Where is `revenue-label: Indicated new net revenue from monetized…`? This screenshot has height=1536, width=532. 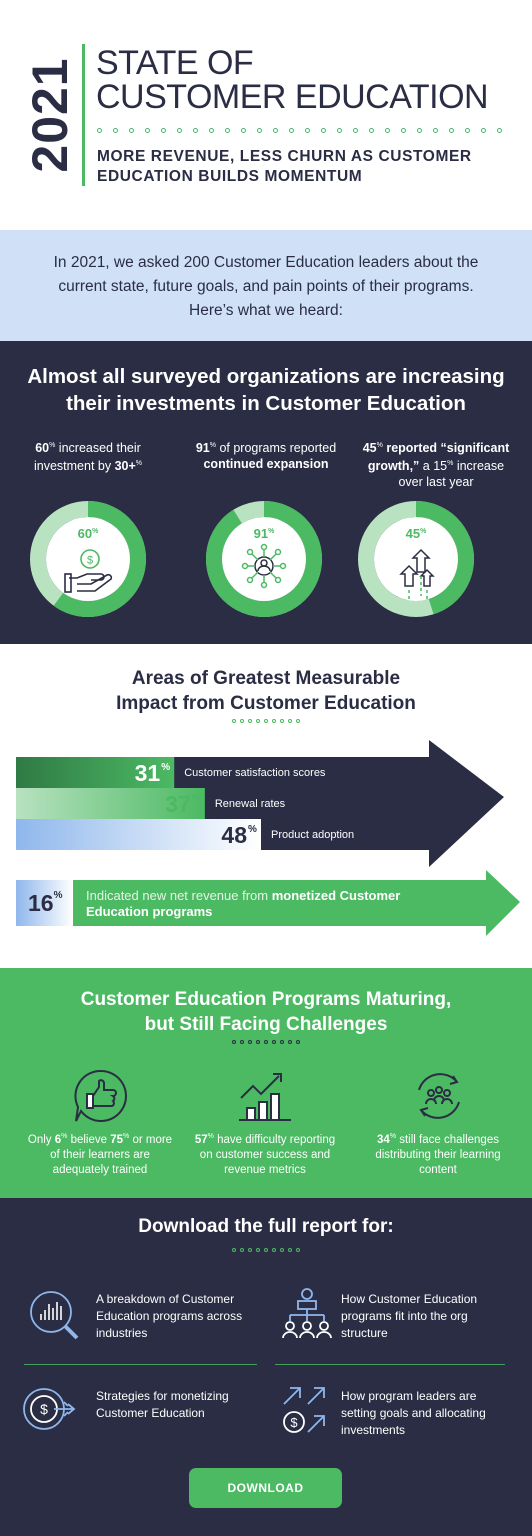
revenue-label: Indicated new net revenue from monetized… is located at coordinates (243, 903).